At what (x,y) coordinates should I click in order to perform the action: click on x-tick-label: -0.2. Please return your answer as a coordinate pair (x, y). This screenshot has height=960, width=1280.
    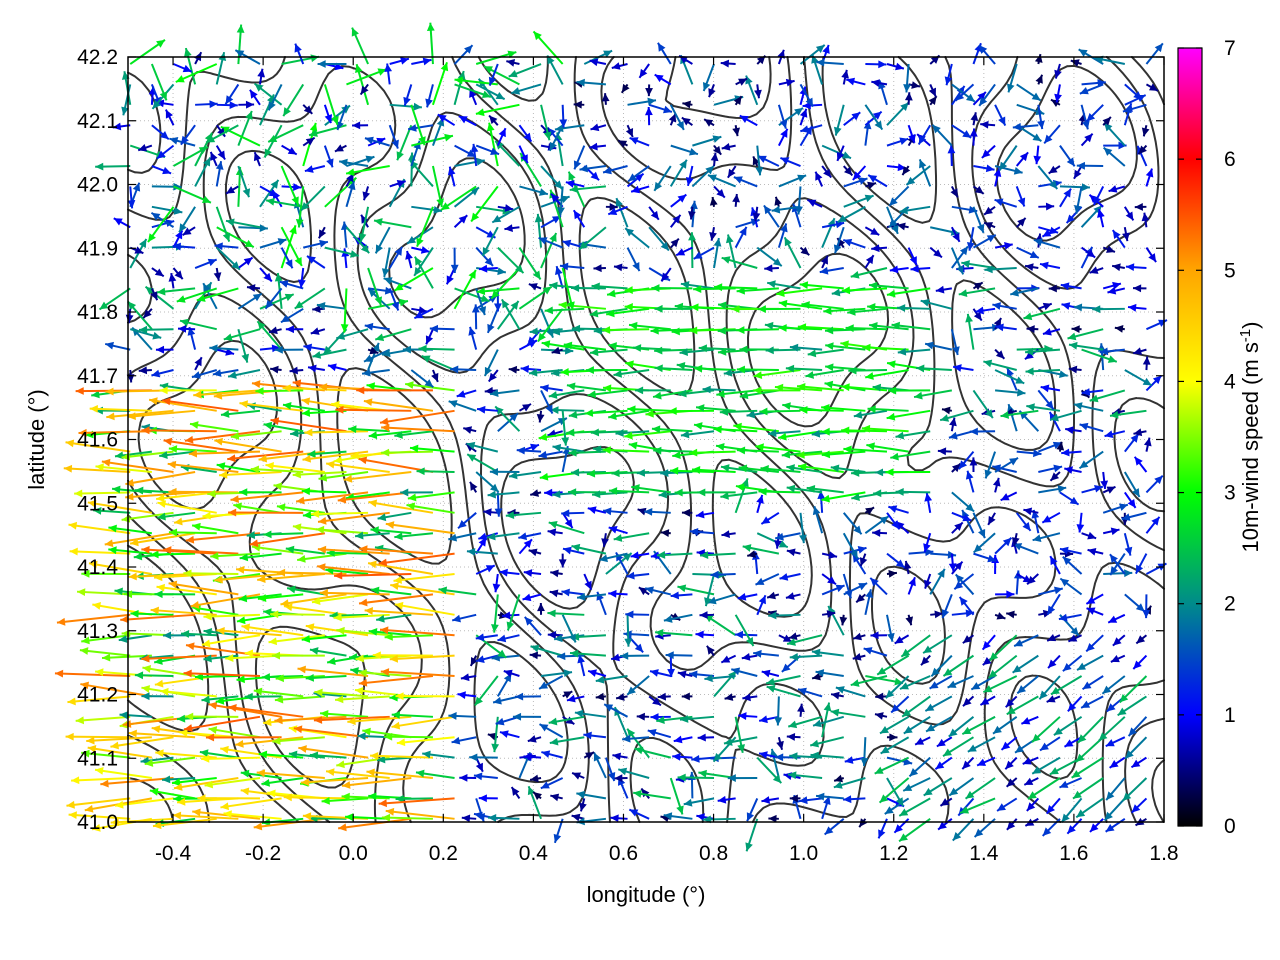
    Looking at the image, I should click on (263, 853).